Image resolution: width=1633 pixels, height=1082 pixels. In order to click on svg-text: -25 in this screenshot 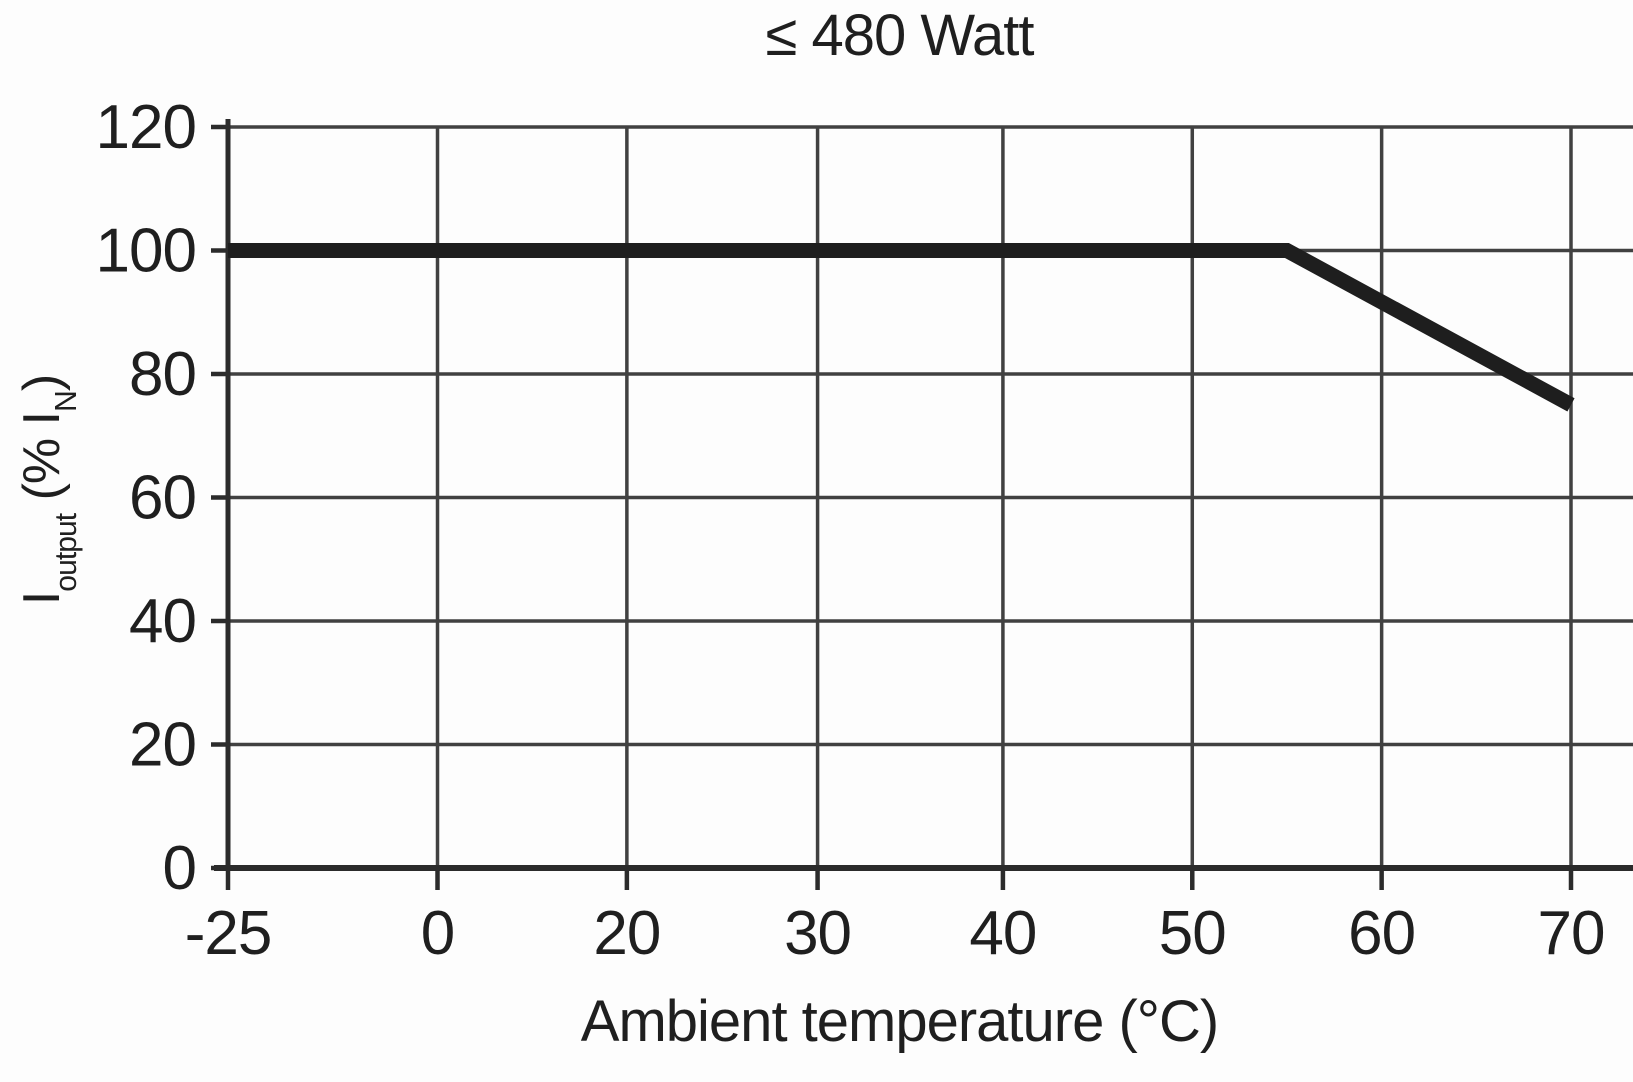, I will do `click(228, 933)`.